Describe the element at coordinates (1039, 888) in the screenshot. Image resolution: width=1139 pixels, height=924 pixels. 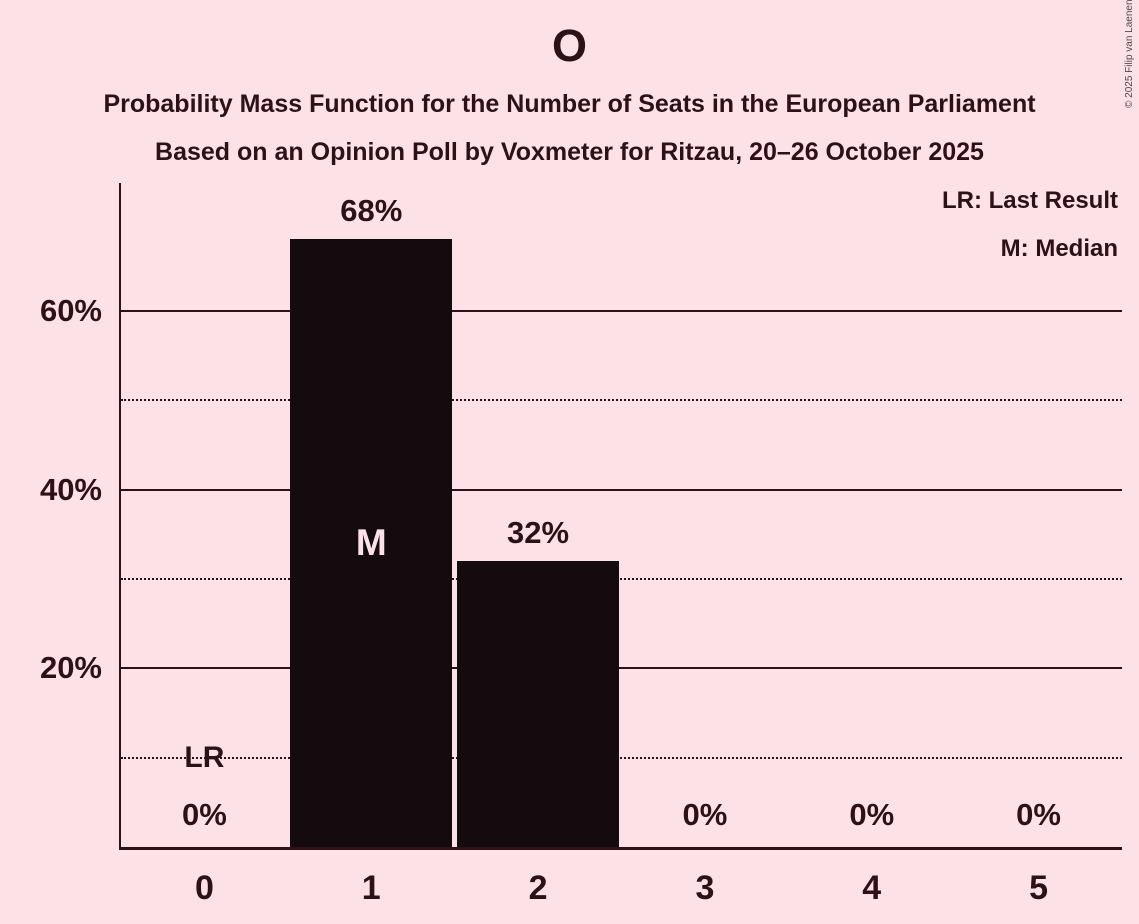
I see `x-axis-label-5: 5` at that location.